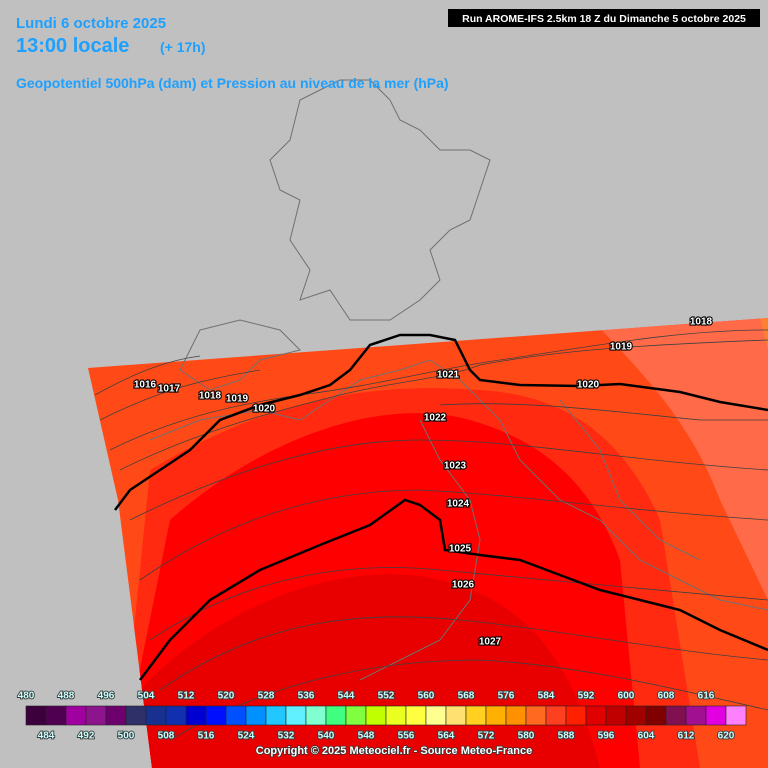 Image resolution: width=768 pixels, height=768 pixels. Describe the element at coordinates (435, 418) in the screenshot. I see `isobar-label: 1022` at that location.